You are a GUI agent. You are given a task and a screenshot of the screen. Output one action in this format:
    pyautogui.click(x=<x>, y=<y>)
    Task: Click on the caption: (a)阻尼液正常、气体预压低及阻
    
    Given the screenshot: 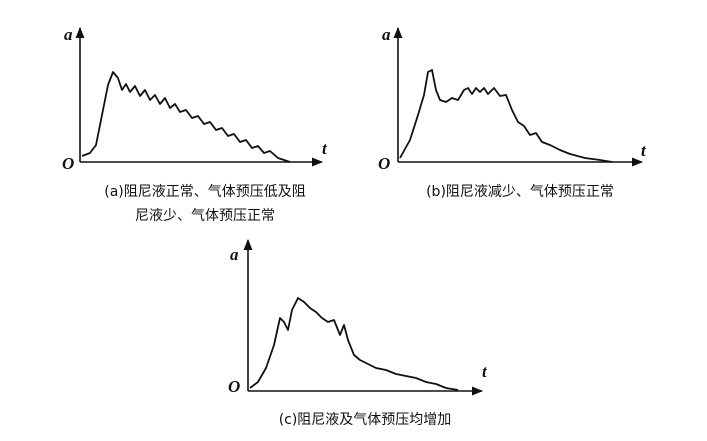 What is the action you would take?
    pyautogui.click(x=205, y=192)
    